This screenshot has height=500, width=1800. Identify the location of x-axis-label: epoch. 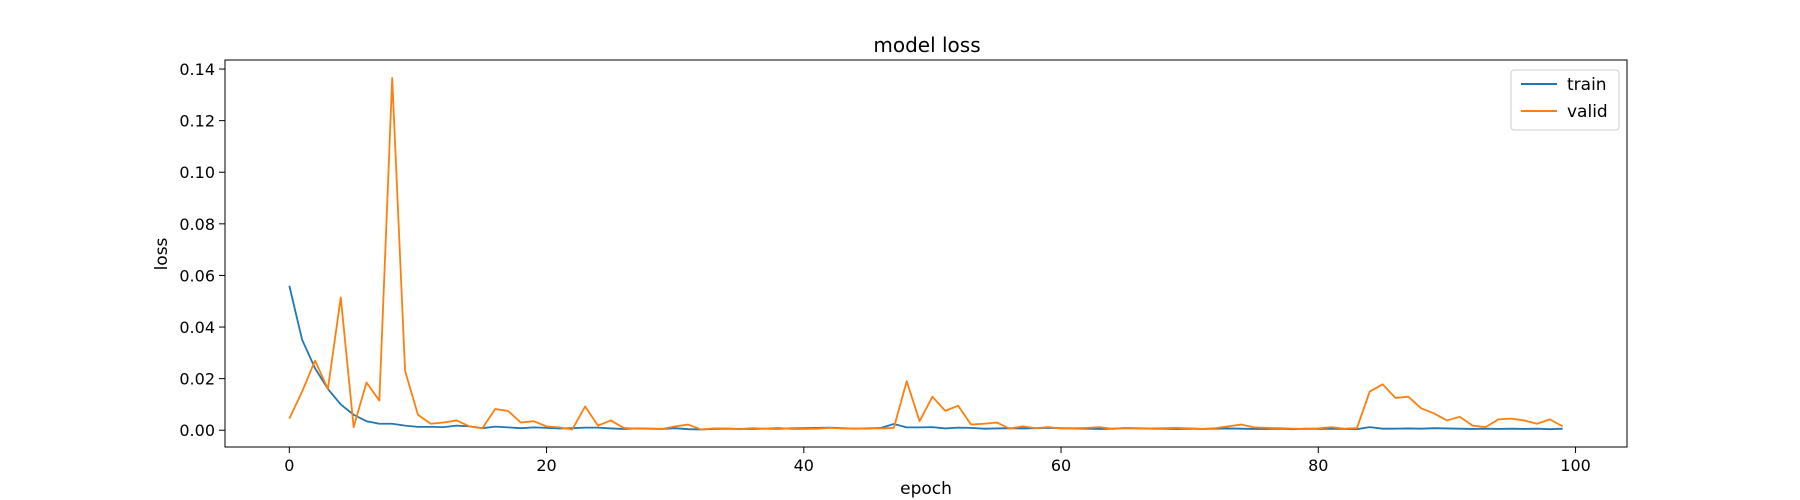
(926, 489).